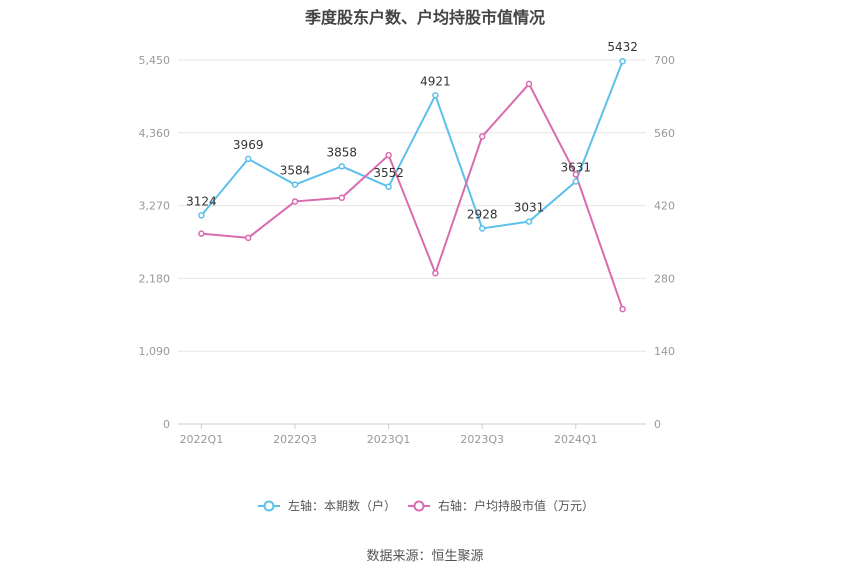 This screenshot has width=850, height=575. Describe the element at coordinates (166, 424) in the screenshot. I see `y-left-tick-label: 0` at that location.